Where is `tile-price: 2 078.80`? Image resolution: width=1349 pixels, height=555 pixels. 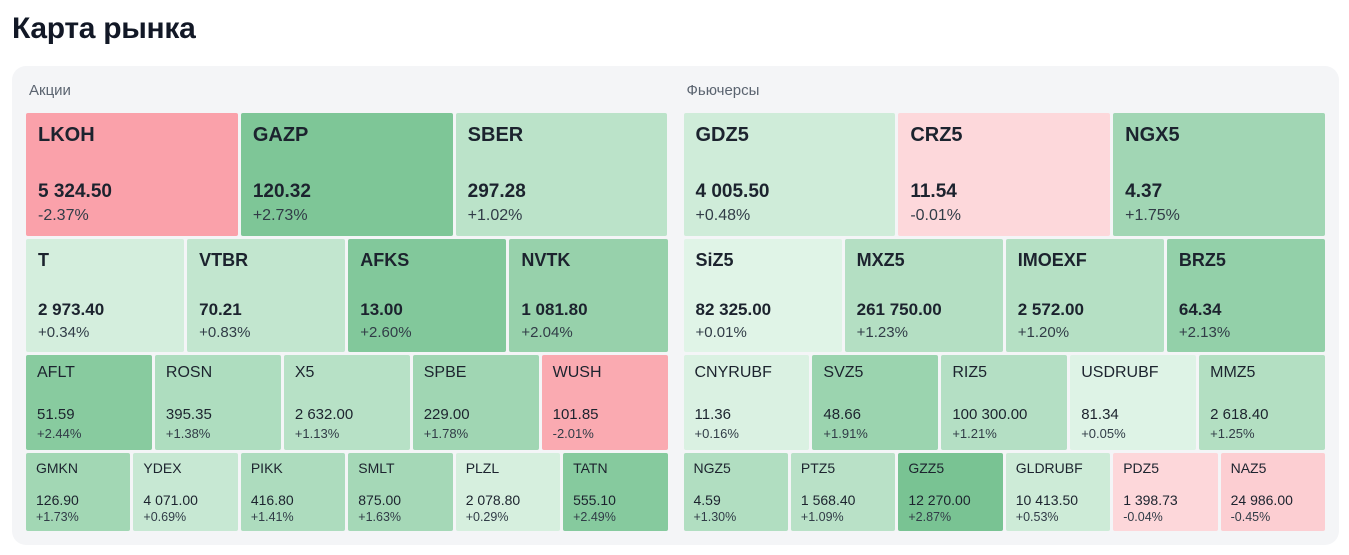 tile-price: 2 078.80 is located at coordinates (493, 500).